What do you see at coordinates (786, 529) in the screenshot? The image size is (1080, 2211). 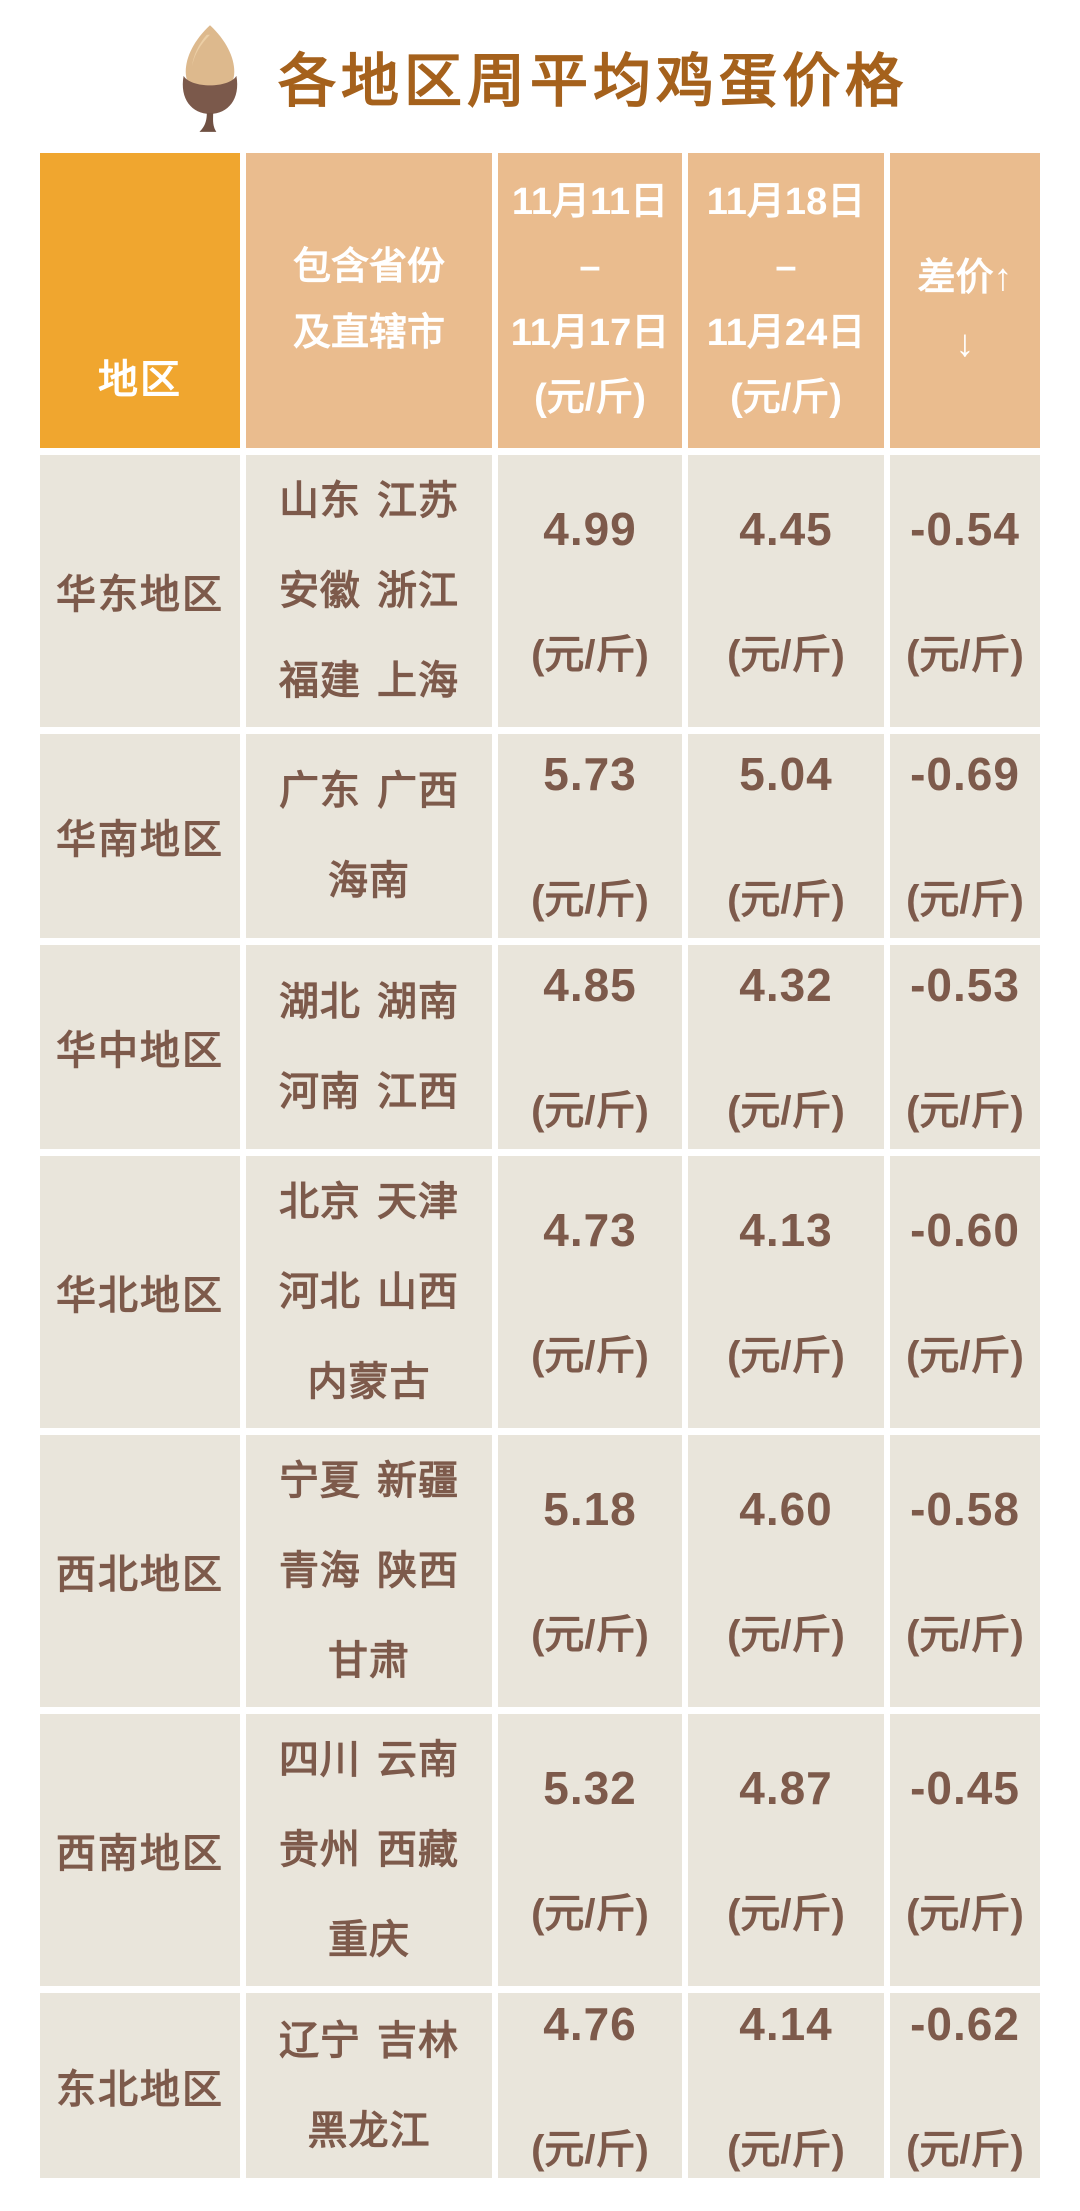 I see `price-value: 4.45` at bounding box center [786, 529].